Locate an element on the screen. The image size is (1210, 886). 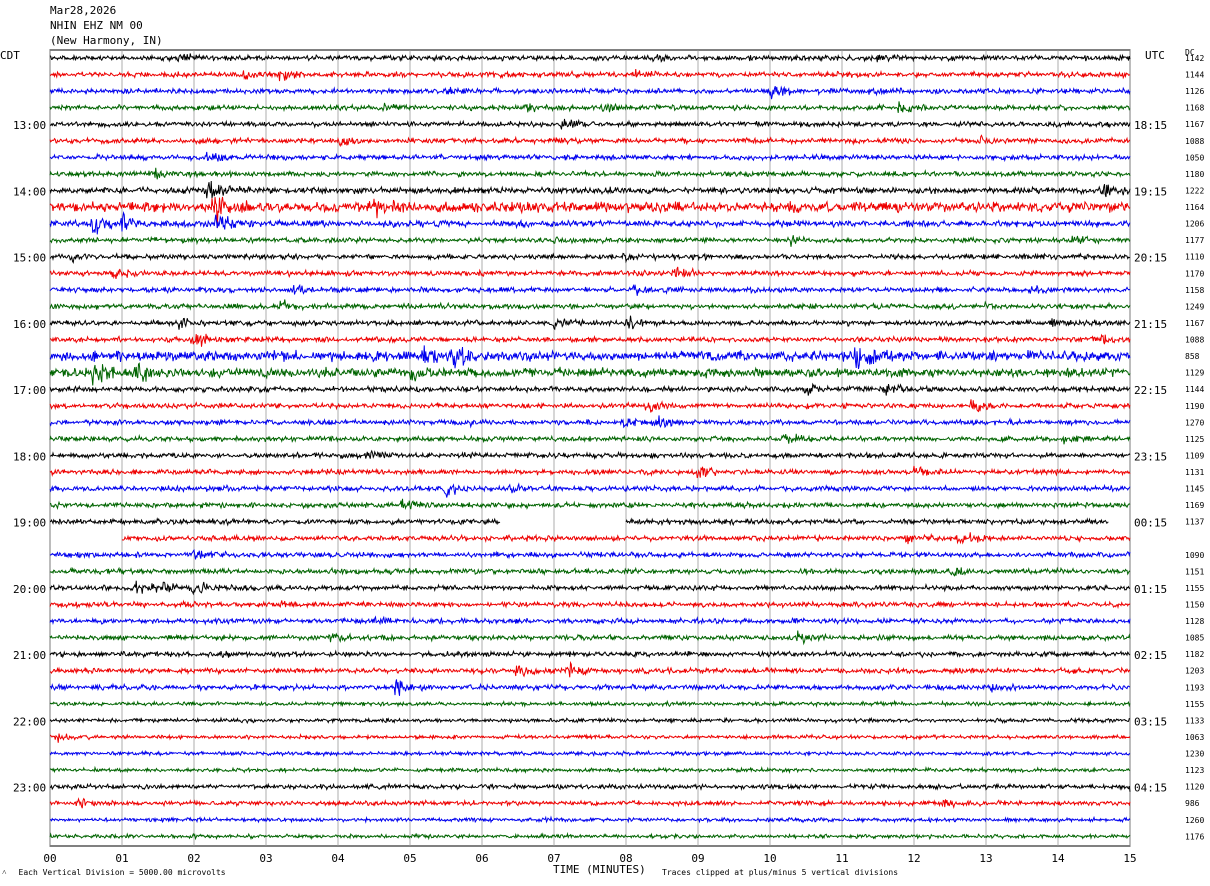
dc-offset-label: 1063 is located at coordinates (1194, 737).